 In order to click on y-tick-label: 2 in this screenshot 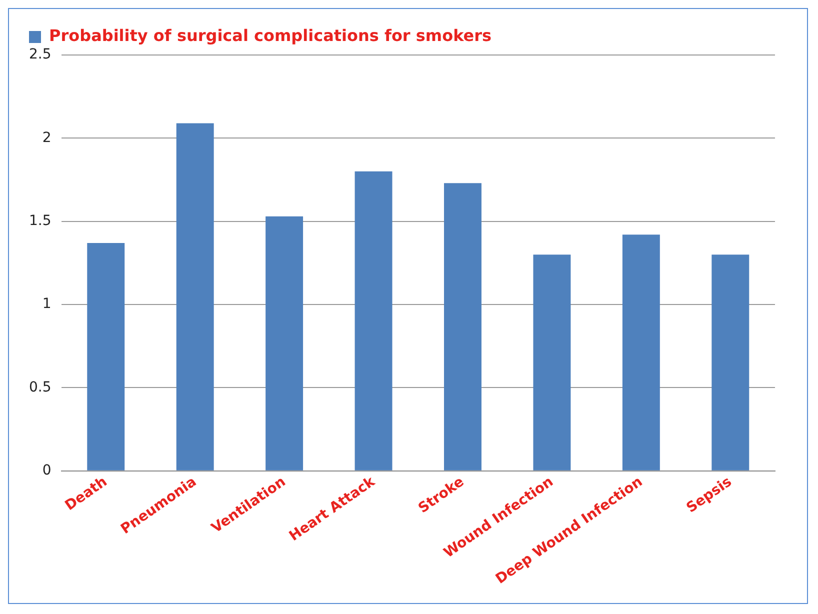, I will do `click(47, 138)`.